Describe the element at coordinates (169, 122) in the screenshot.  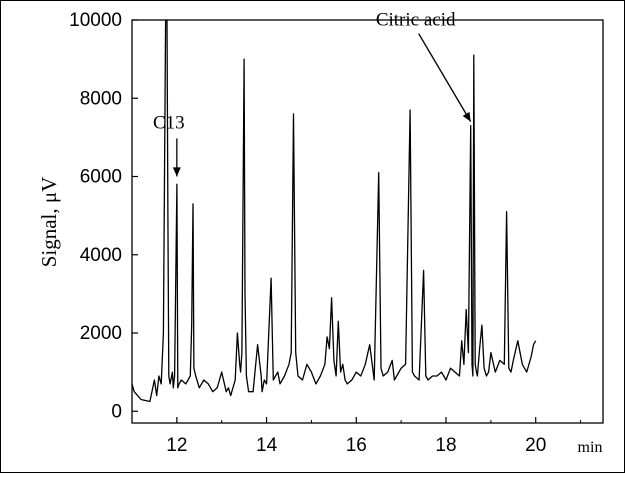
I see `annotation-label: C13` at that location.